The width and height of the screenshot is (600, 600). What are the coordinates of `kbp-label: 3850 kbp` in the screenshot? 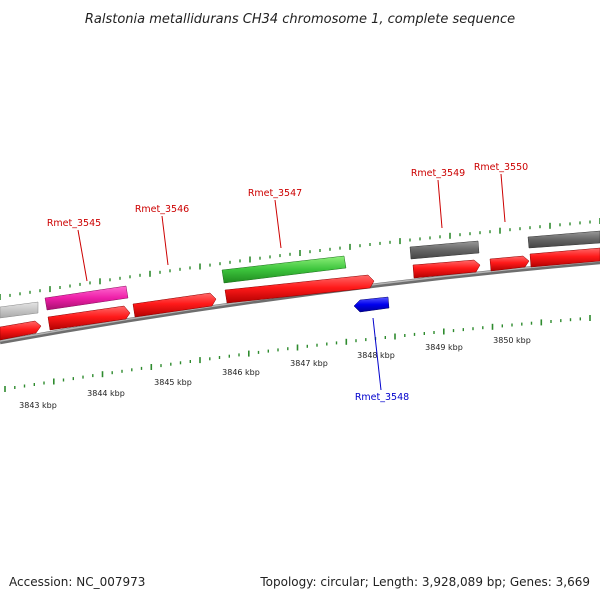 It's located at (512, 340).